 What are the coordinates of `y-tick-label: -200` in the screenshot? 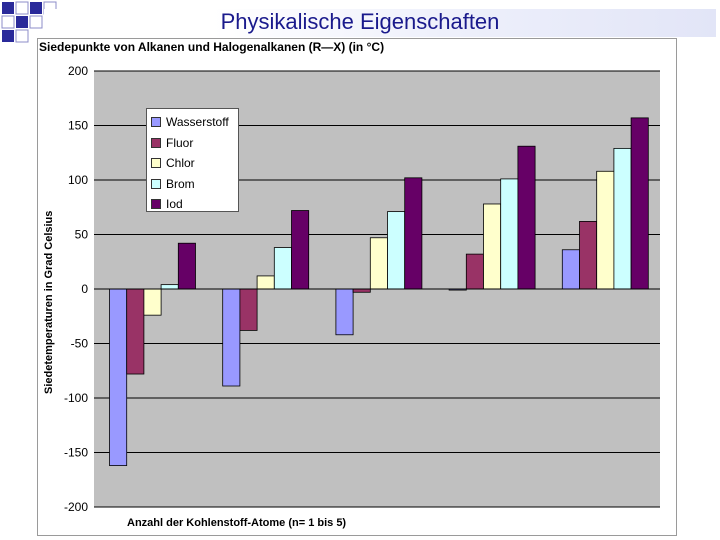 It's located at (76, 507).